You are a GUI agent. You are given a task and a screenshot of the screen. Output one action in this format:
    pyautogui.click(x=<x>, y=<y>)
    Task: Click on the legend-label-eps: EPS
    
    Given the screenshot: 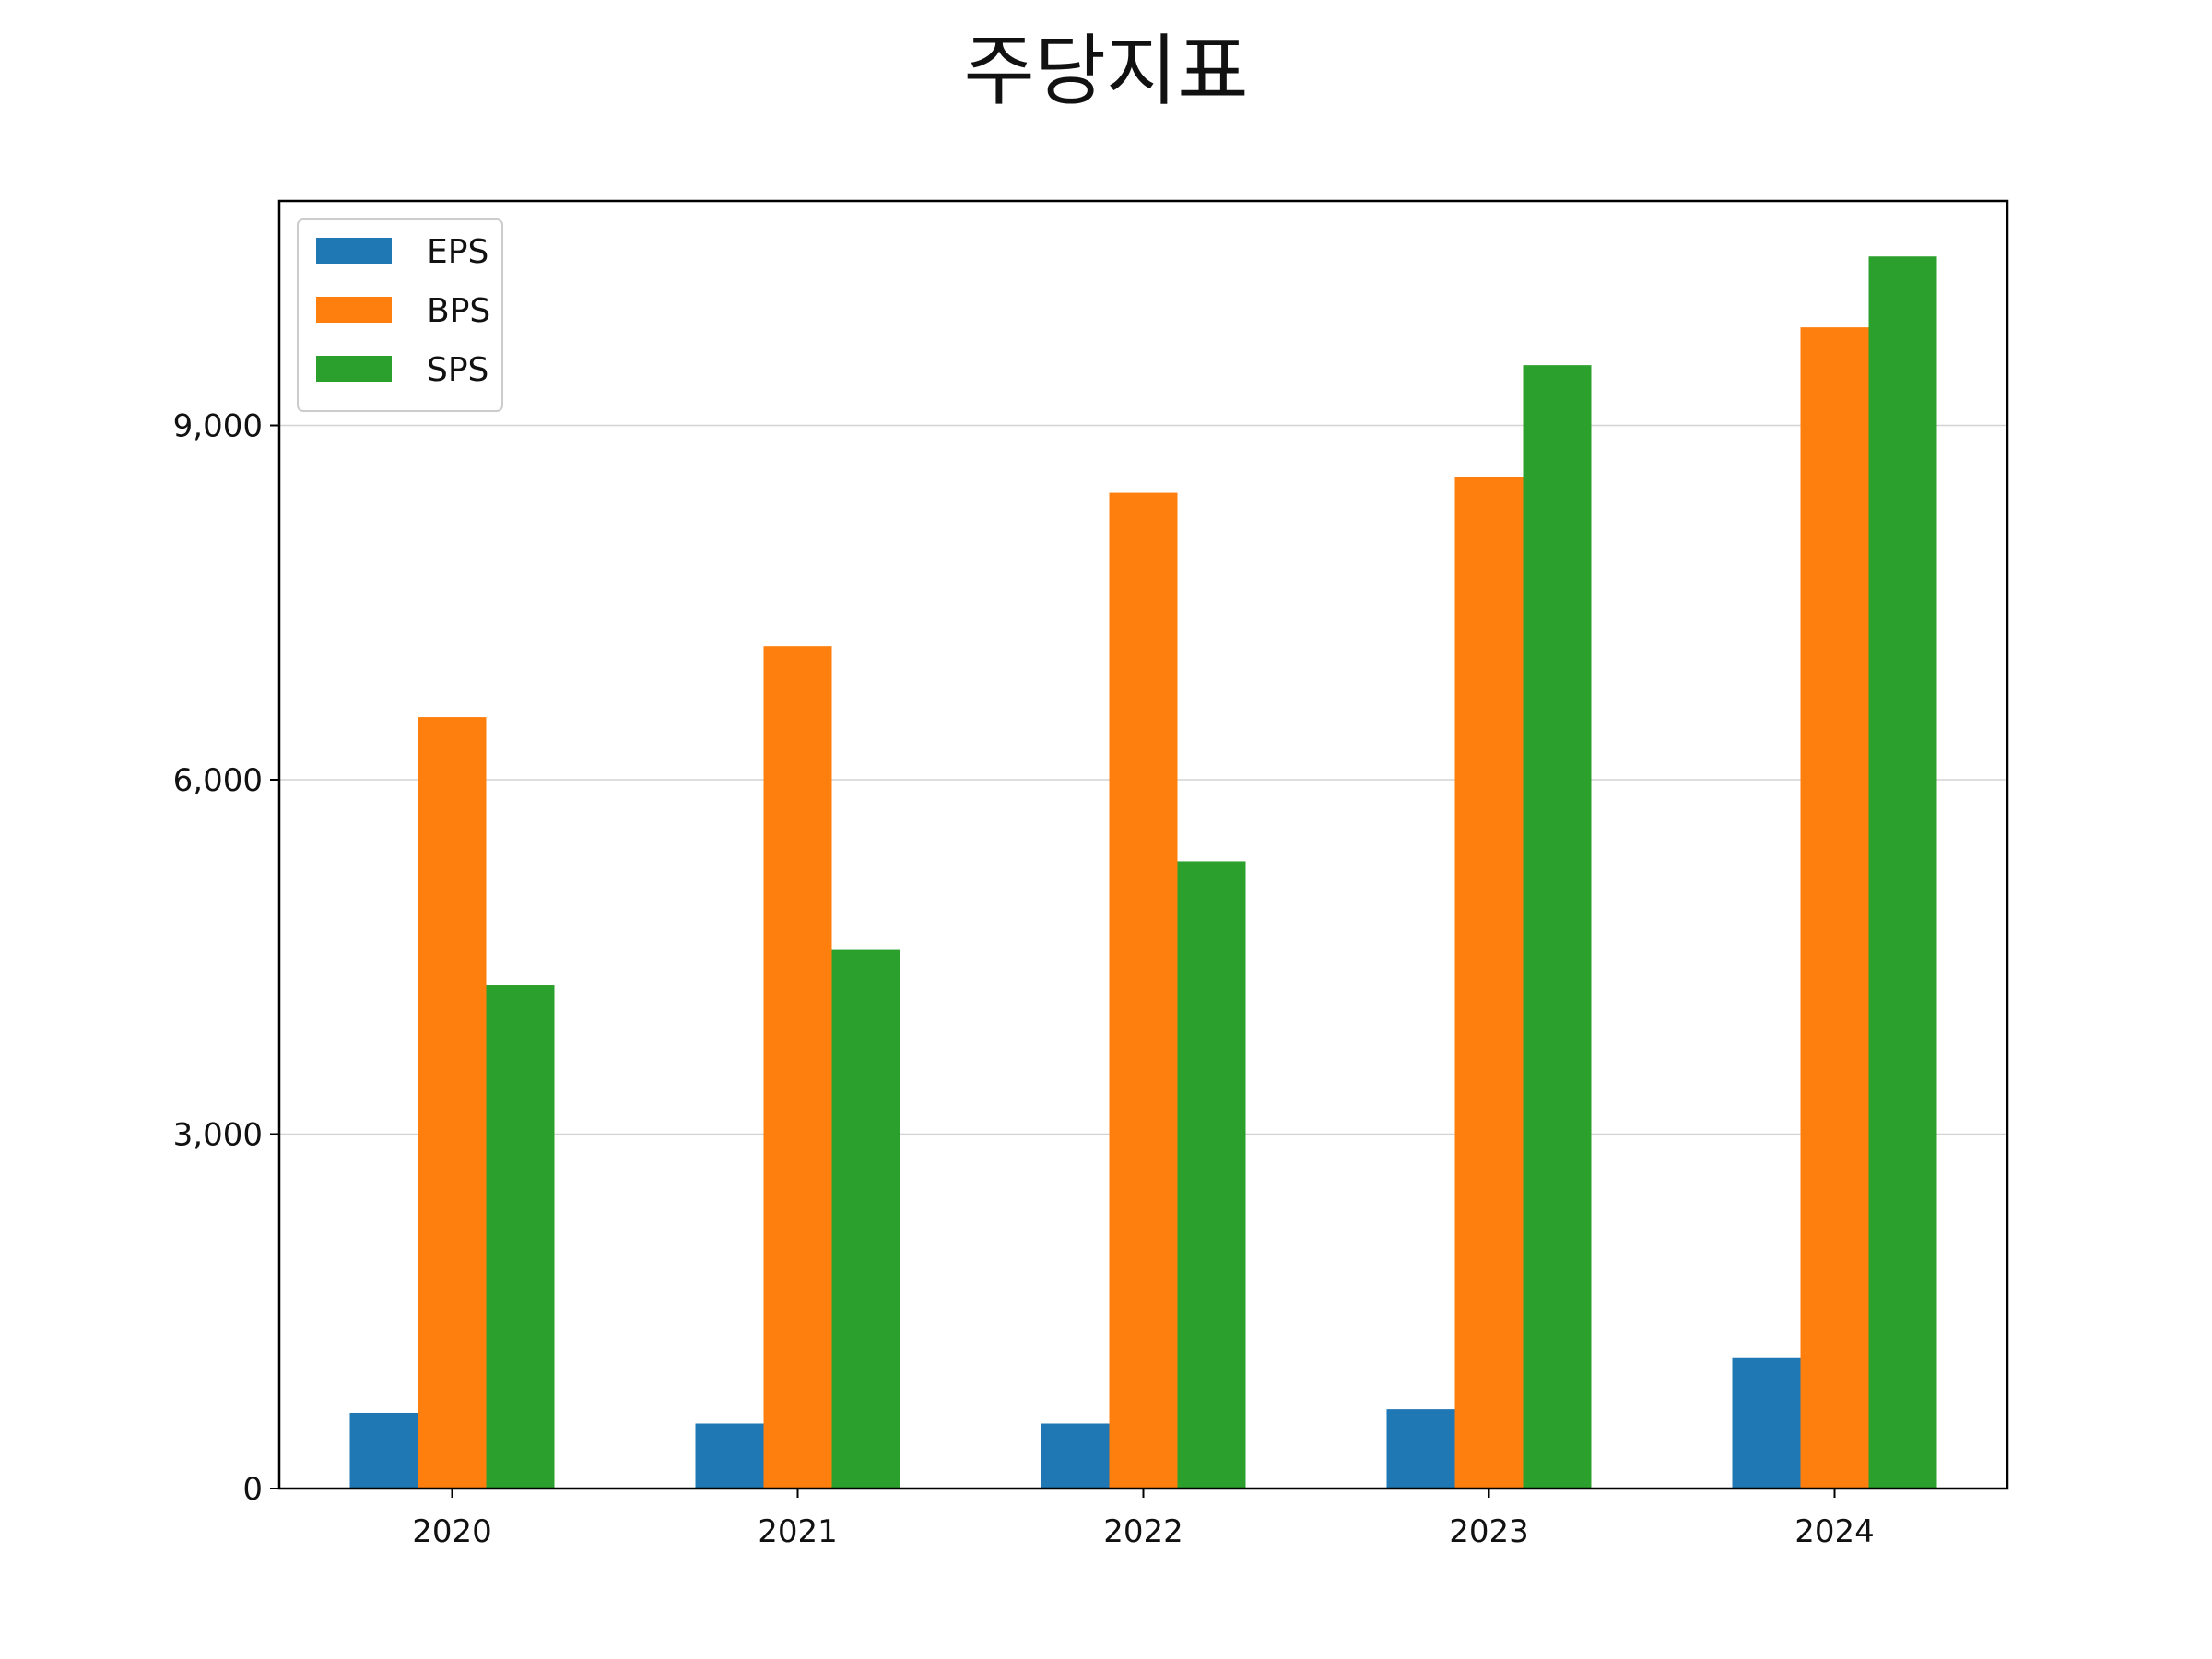 What is the action you would take?
    pyautogui.click(x=457, y=252)
    